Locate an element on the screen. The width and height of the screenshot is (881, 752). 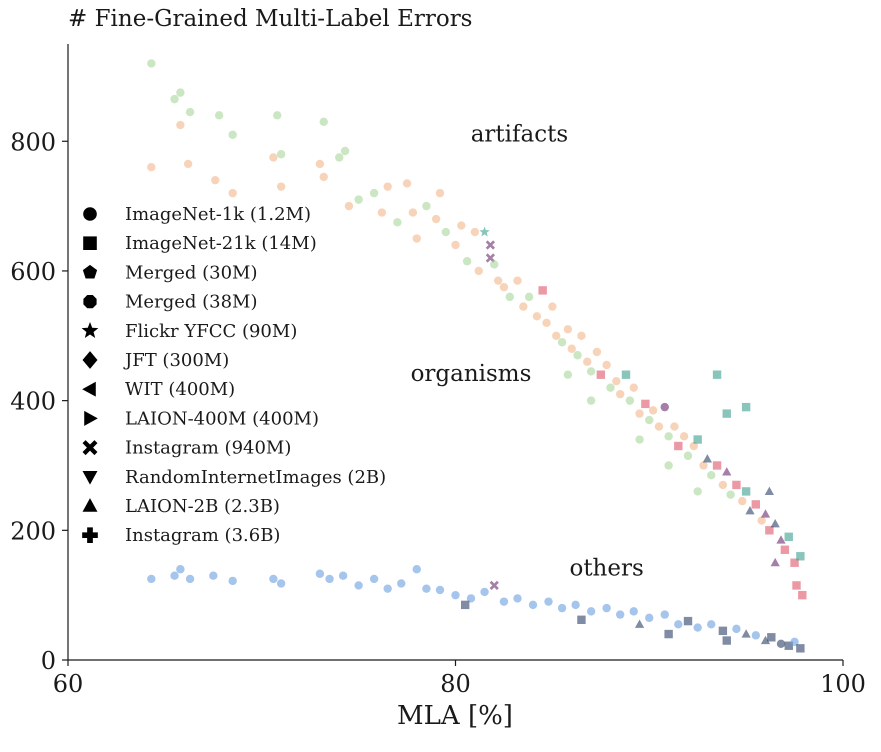
series-organisms is located at coordinates (679, 462).